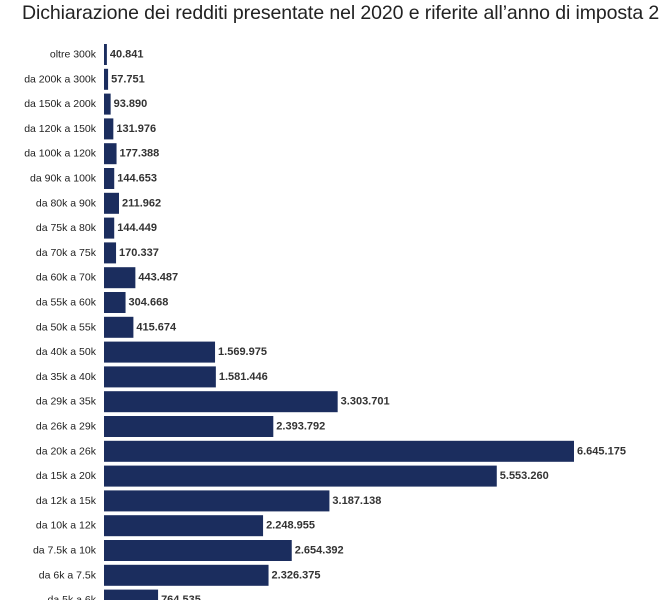 The image size is (668, 600). Describe the element at coordinates (68, 575) in the screenshot. I see `category-label: da 6k a 7.5k` at that location.